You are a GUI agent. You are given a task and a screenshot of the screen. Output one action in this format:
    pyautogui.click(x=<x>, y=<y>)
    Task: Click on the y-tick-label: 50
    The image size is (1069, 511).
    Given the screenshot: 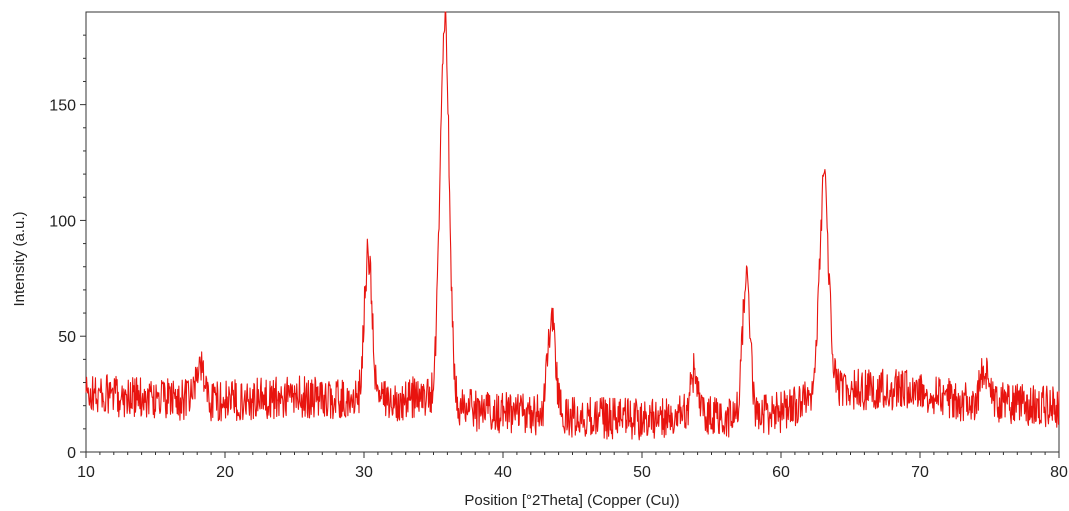 What is the action you would take?
    pyautogui.click(x=67, y=337)
    